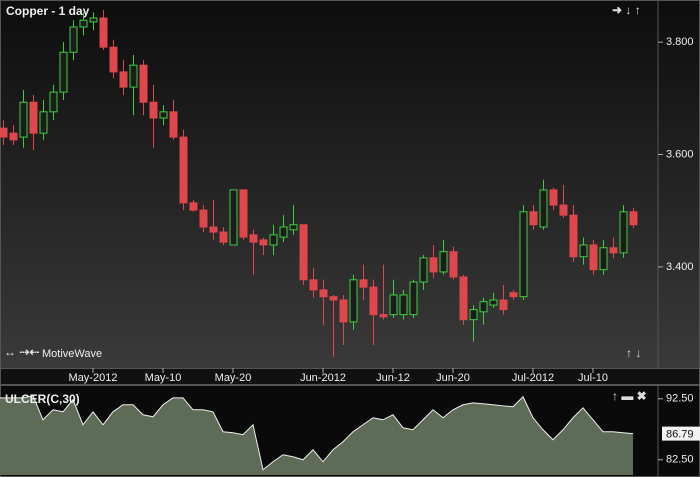 This screenshot has width=700, height=477. Describe the element at coordinates (48, 11) in the screenshot. I see `chart-title: Copper - 1 day` at that location.